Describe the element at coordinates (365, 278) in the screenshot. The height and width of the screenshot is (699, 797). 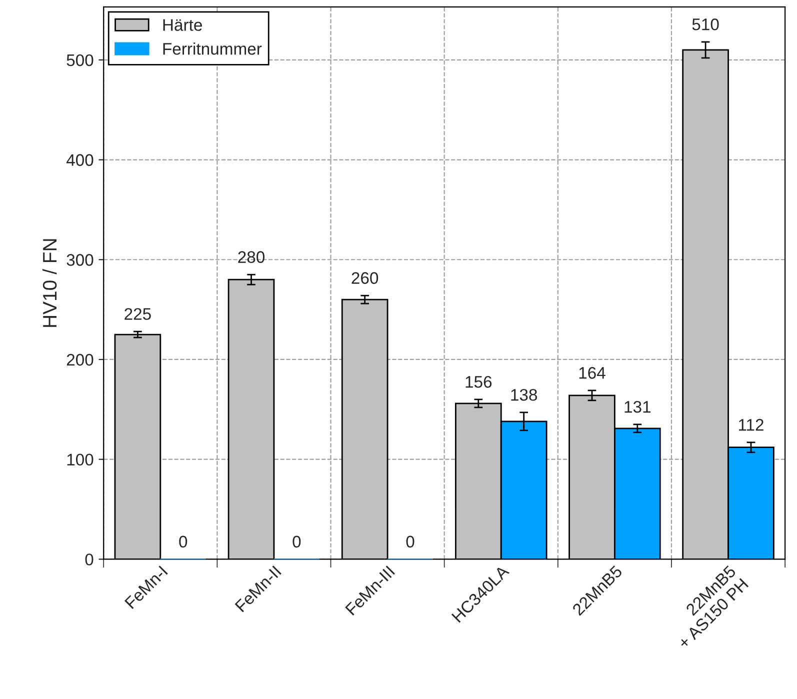
I see `data-label: 260` at that location.